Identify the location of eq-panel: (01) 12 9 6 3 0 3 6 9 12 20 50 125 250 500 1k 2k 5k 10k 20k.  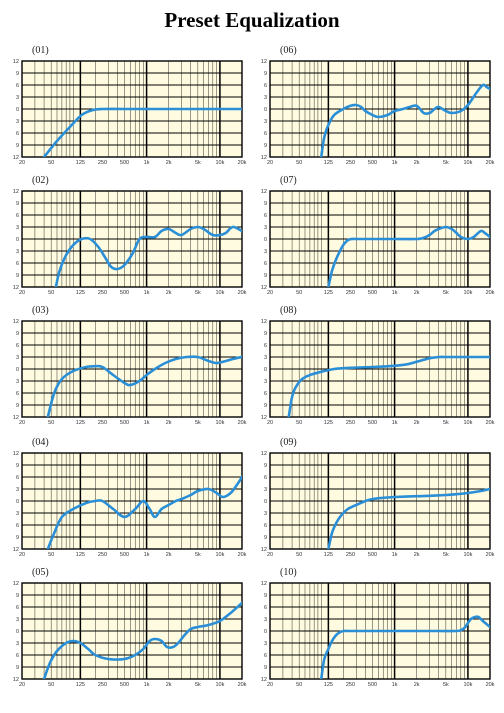
(134, 111).